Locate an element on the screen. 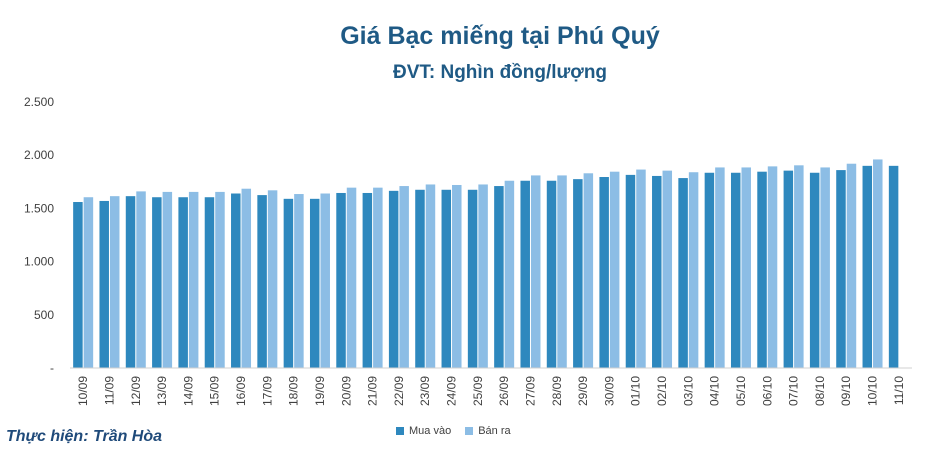  x-tick-label: 05/10 is located at coordinates (741, 391).